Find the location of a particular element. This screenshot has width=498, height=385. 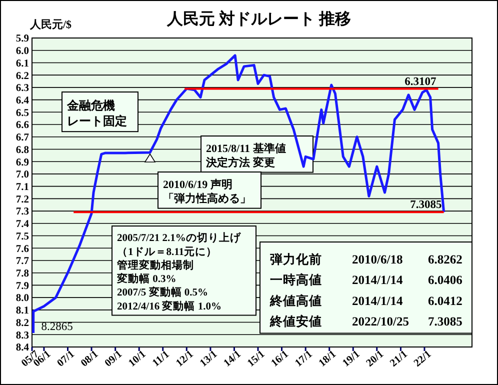

y-tick-label: 7.0 is located at coordinates (22, 175).